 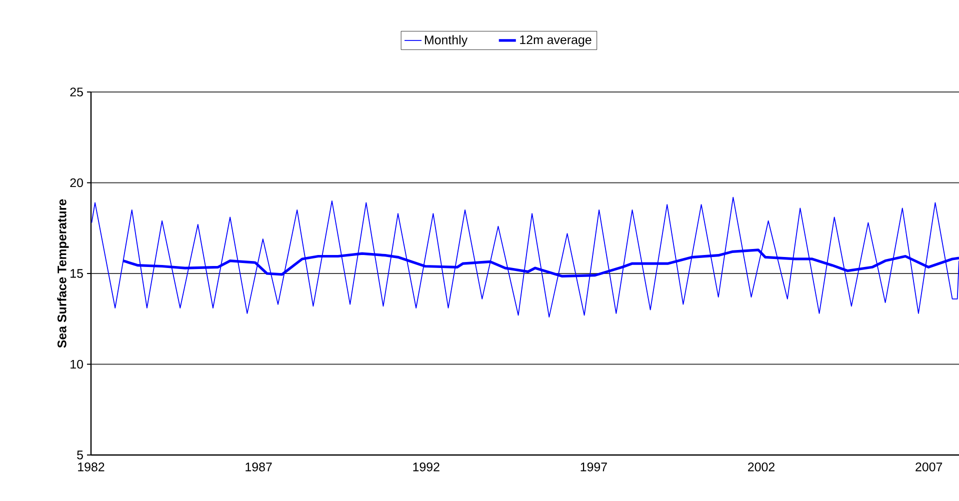 I want to click on x-tick-label: 2002, so click(x=761, y=467).